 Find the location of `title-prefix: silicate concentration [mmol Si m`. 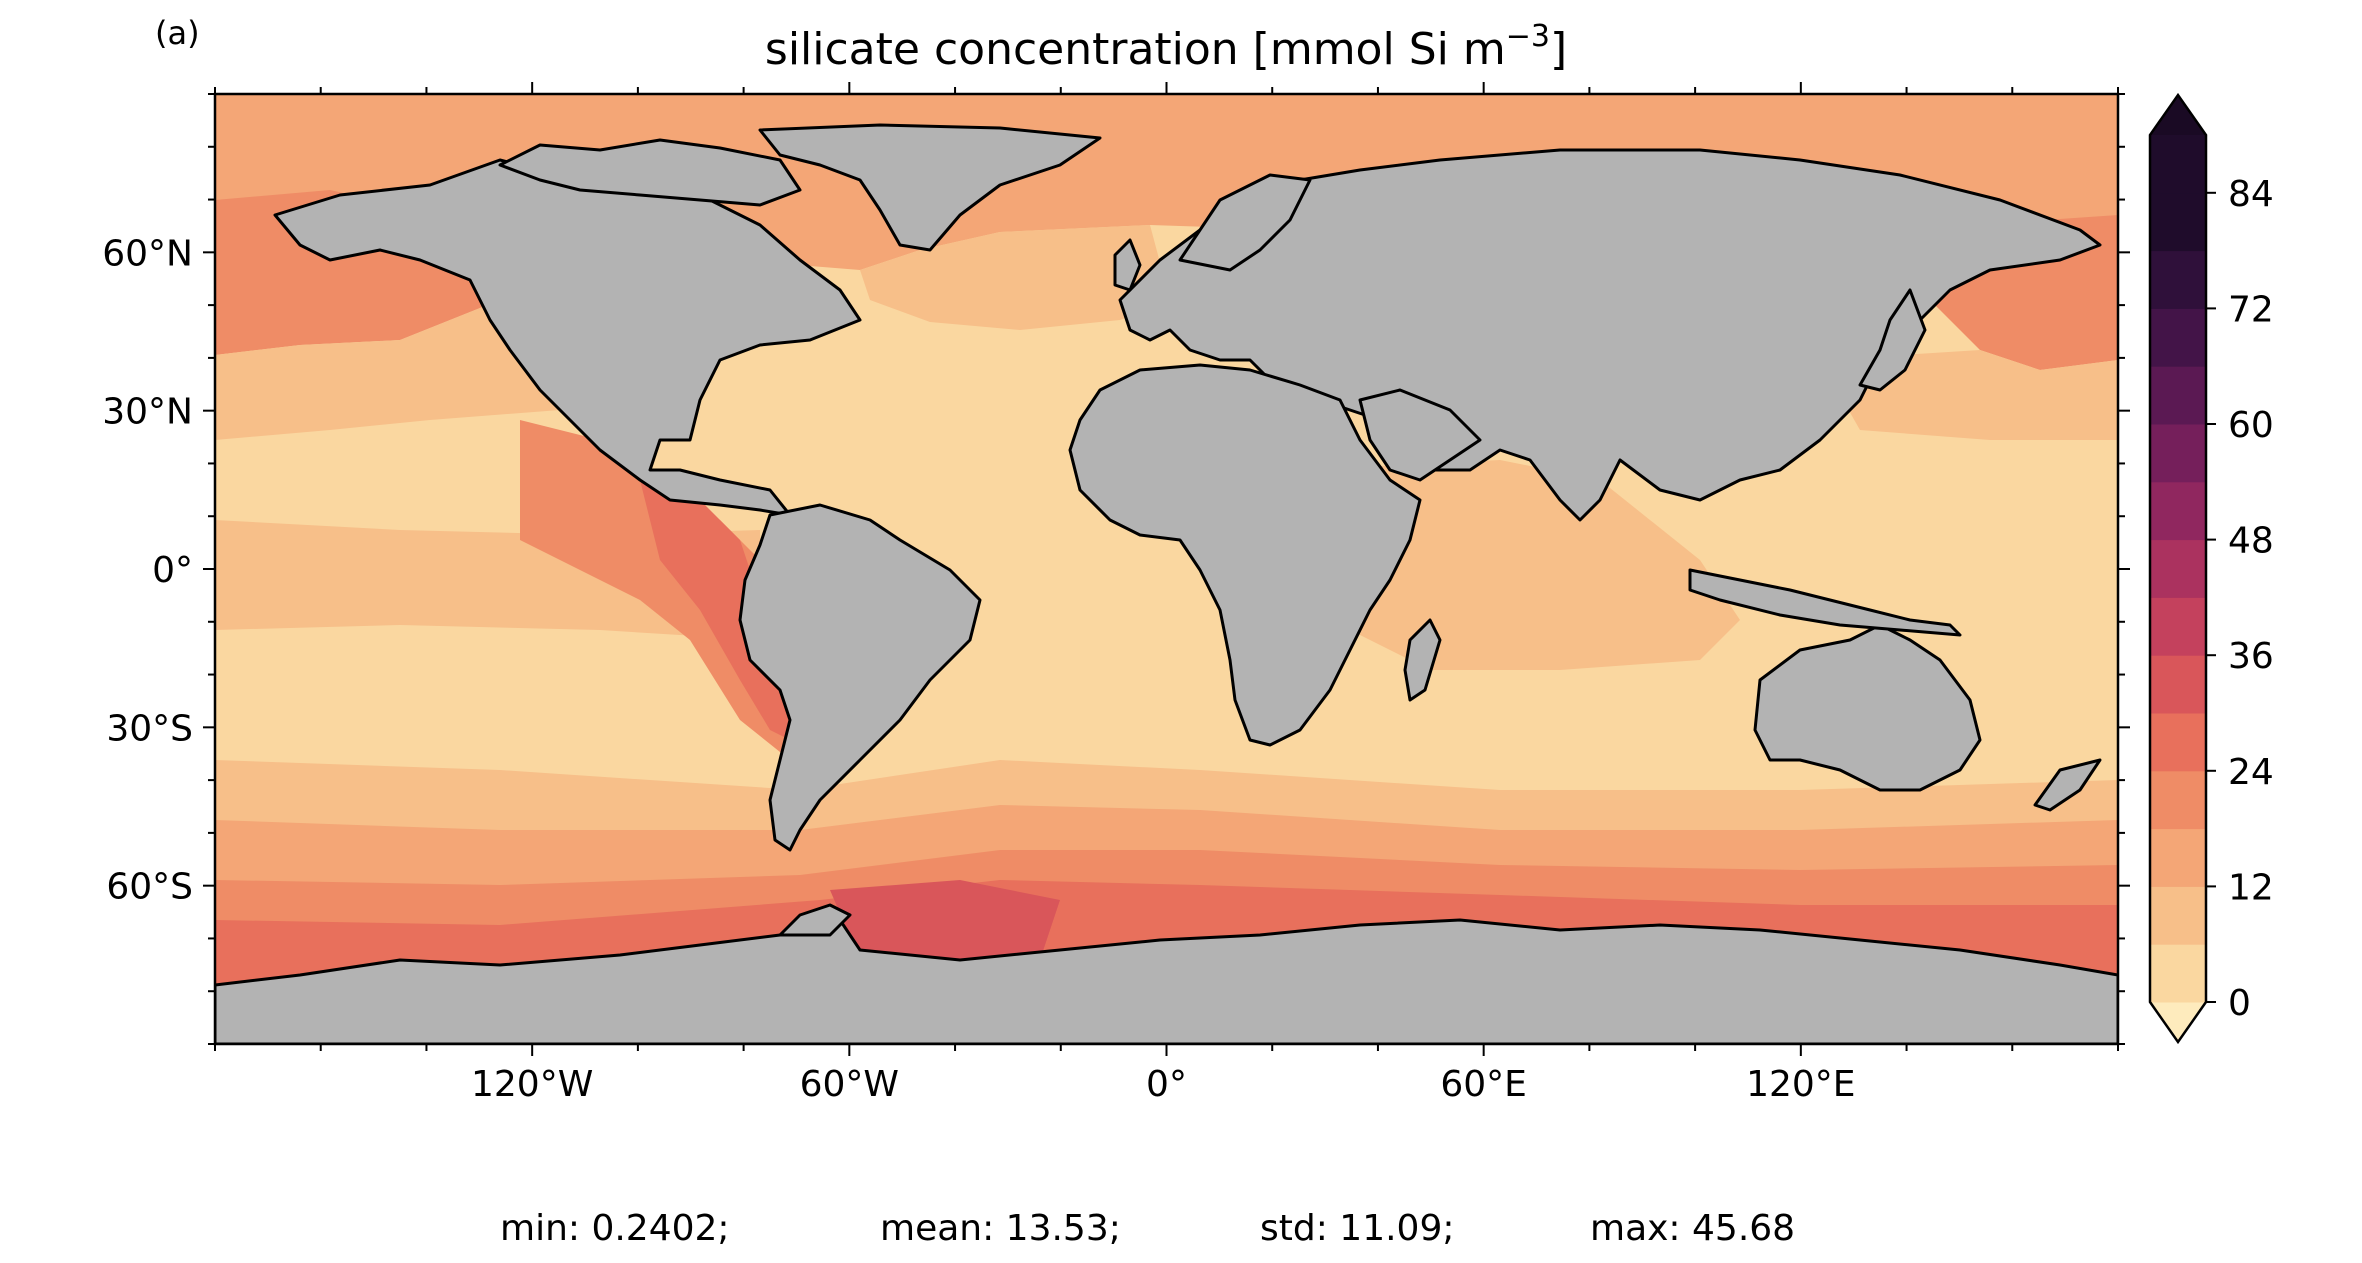

title-prefix: silicate concentration [mmol Si m is located at coordinates (1135, 49).